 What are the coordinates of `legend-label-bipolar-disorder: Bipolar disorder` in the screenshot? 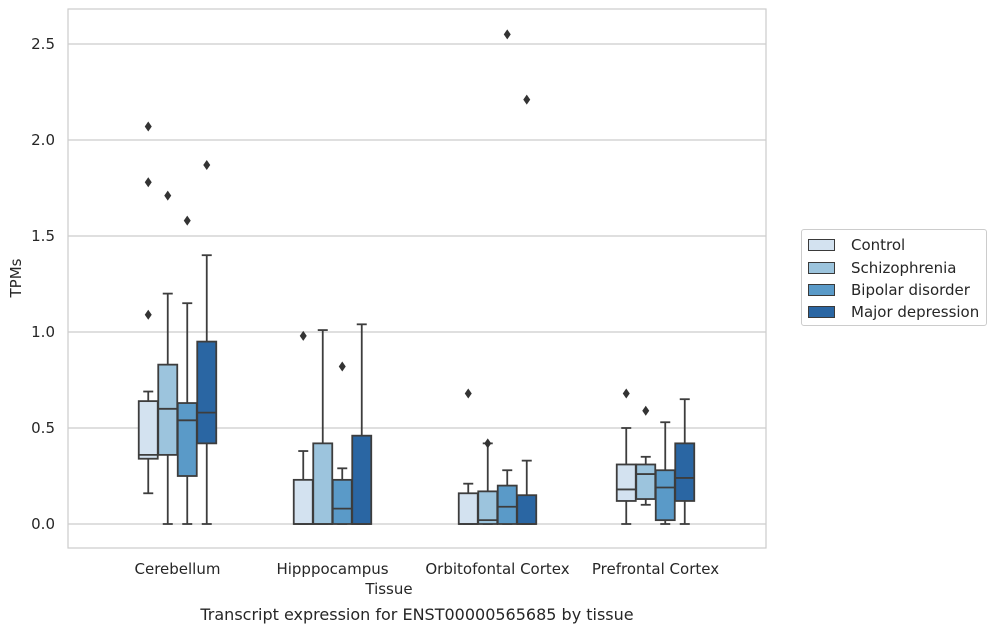 It's located at (910, 290).